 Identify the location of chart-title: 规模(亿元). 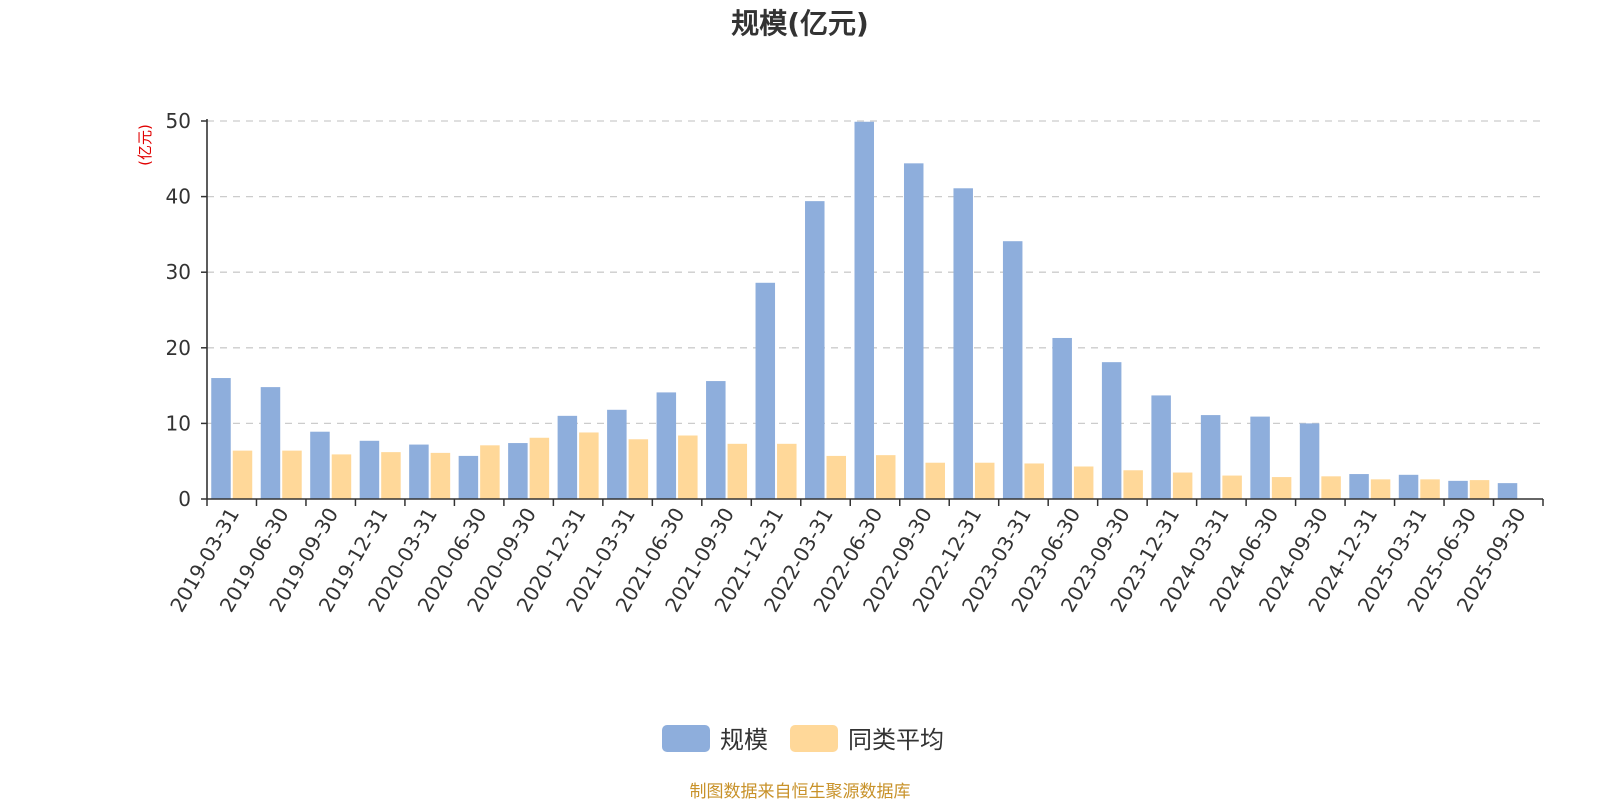
(800, 23).